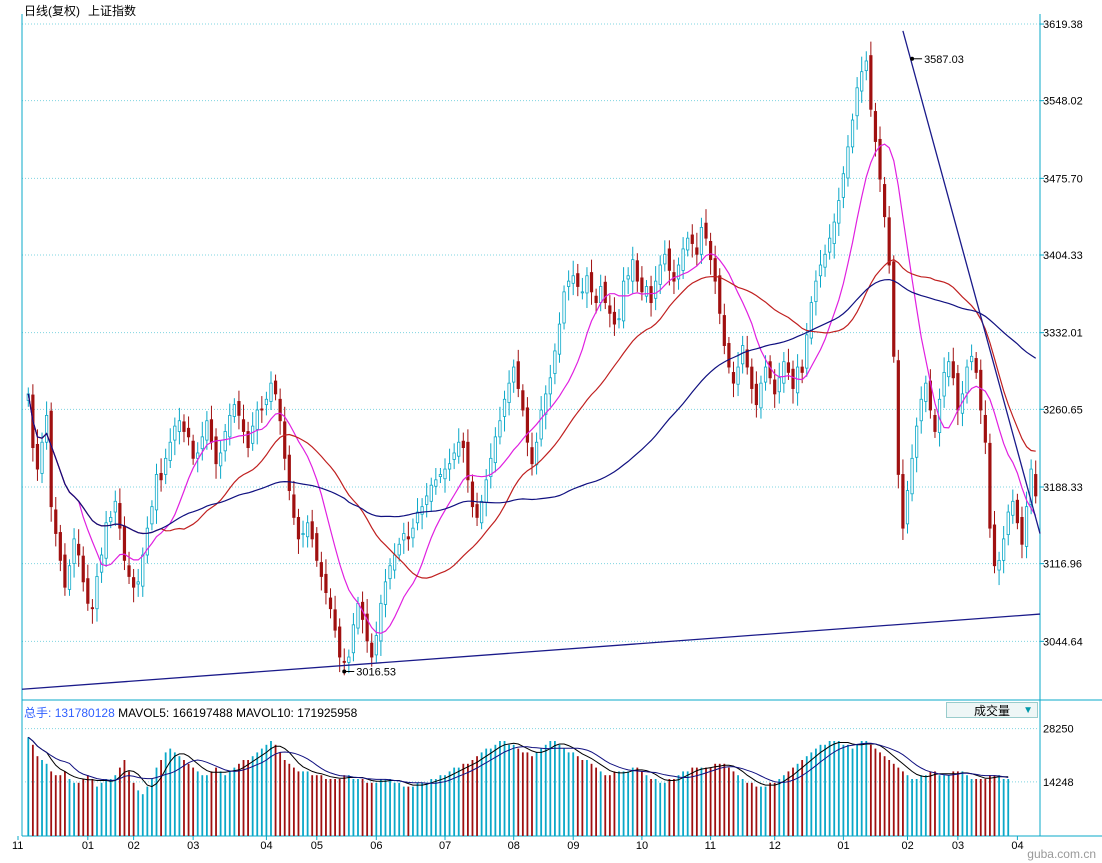 This screenshot has height=863, width=1102. What do you see at coordinates (265, 713) in the screenshot?
I see `mavol10-label: MAVOL10:` at bounding box center [265, 713].